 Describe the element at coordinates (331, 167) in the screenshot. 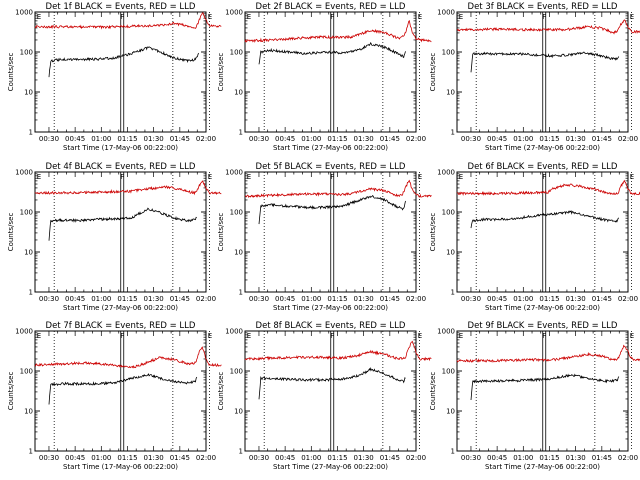

I see `panel-title: Det 5f BLACK = Events, RED = LLD` at that location.